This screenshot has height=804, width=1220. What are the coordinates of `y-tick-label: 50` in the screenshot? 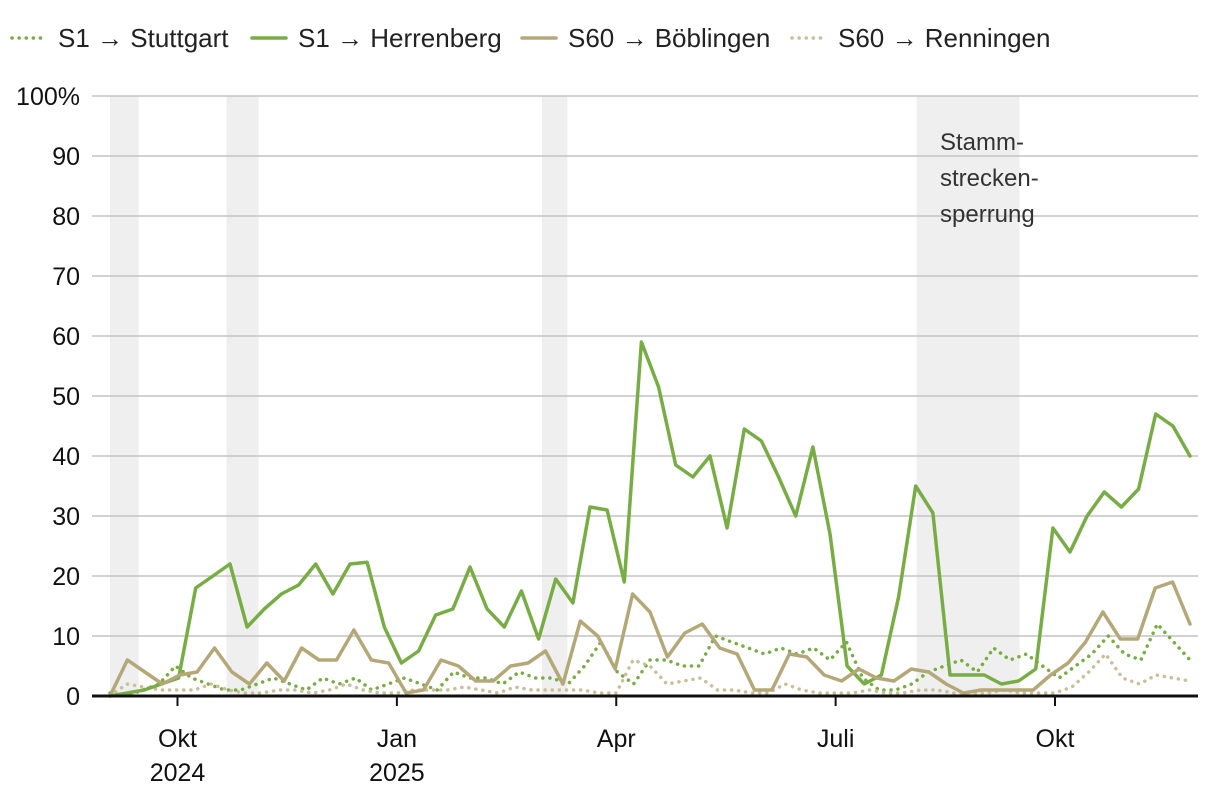 It's located at (66, 397).